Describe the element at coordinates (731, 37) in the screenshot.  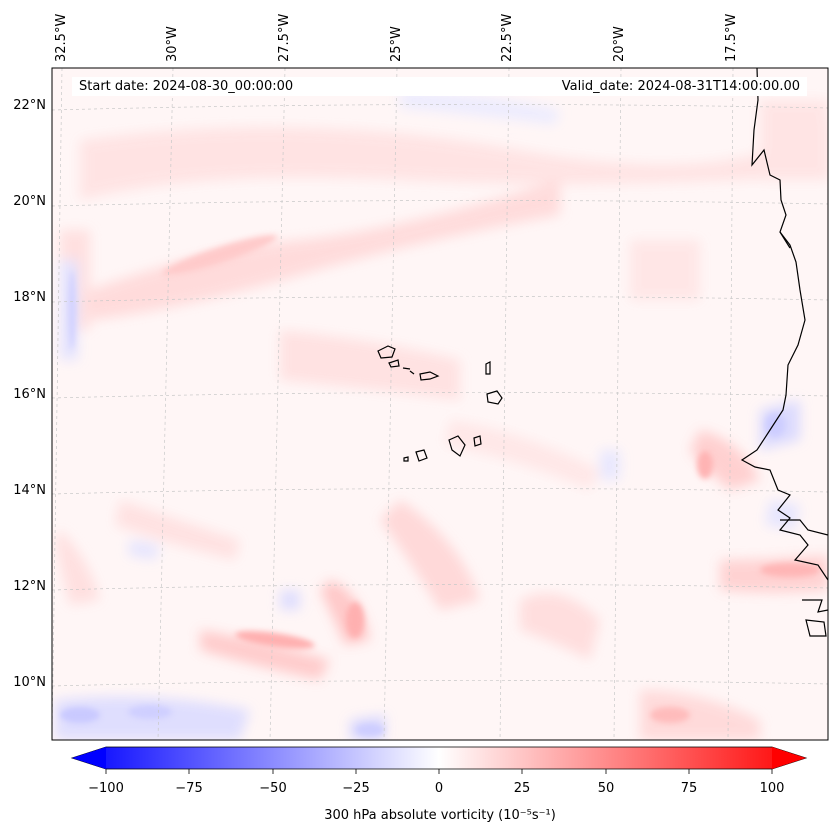
I see `lon-label-17-5w: 17.5°W` at that location.